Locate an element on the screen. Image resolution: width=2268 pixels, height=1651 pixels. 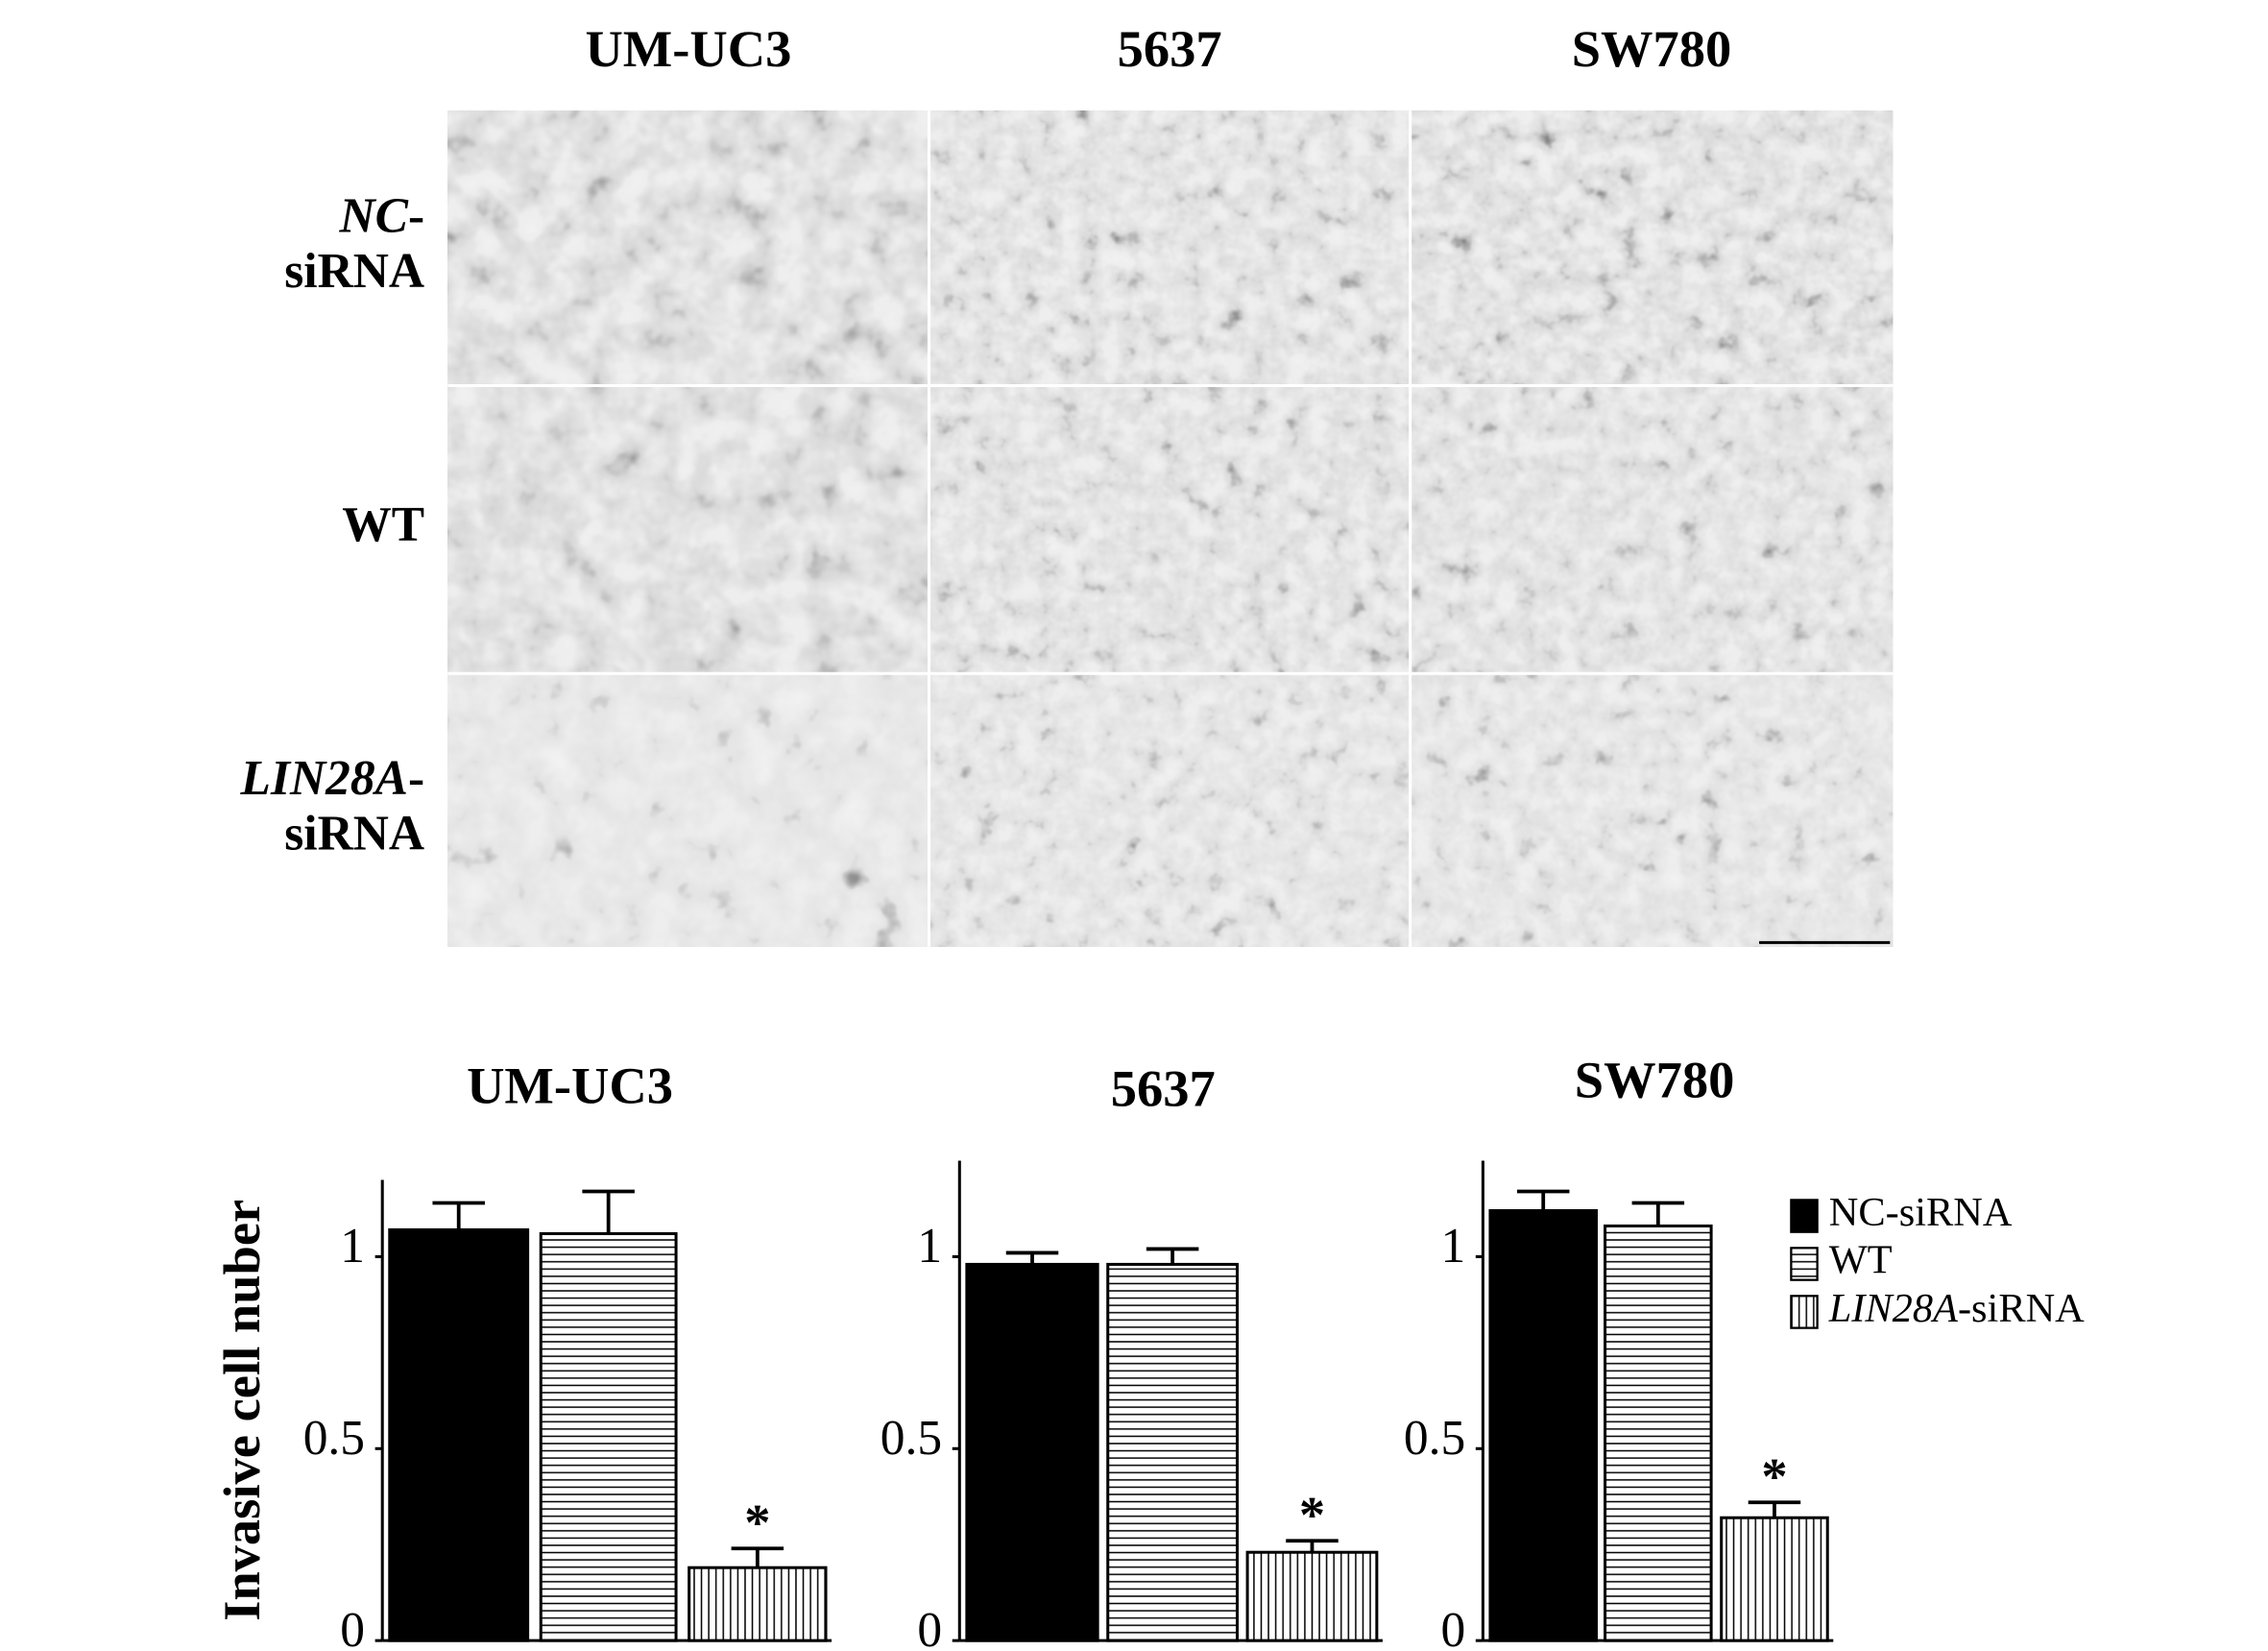
column-title: SW780 is located at coordinates (1652, 49).